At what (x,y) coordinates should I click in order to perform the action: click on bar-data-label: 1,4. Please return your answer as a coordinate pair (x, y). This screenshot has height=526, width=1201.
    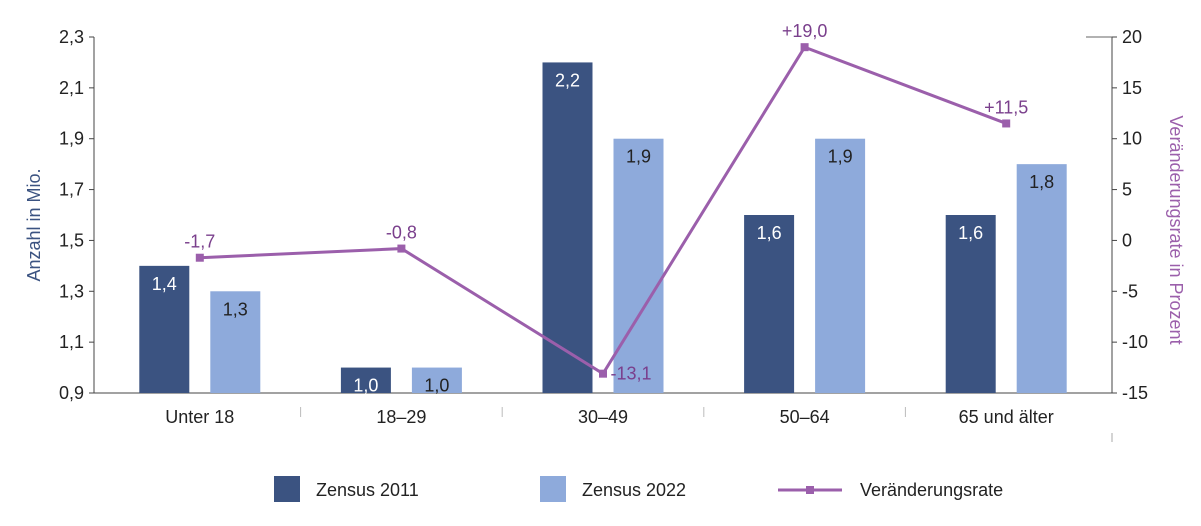
    Looking at the image, I should click on (164, 284).